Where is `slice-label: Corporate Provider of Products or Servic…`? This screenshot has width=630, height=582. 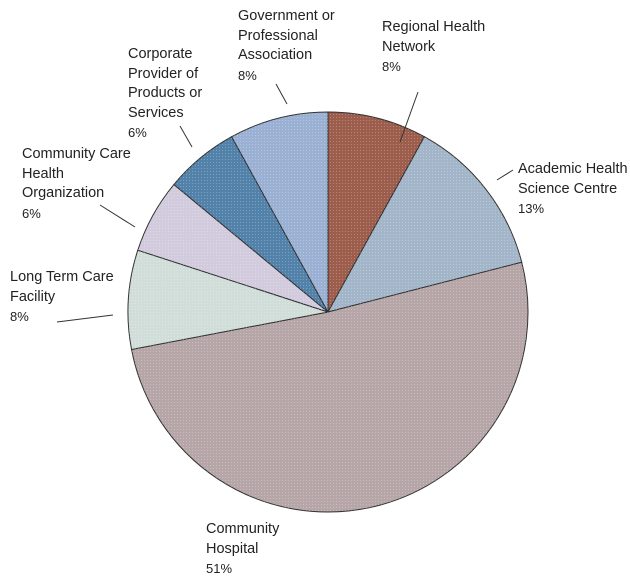 slice-label: Corporate Provider of Products or Servic… is located at coordinates (165, 94).